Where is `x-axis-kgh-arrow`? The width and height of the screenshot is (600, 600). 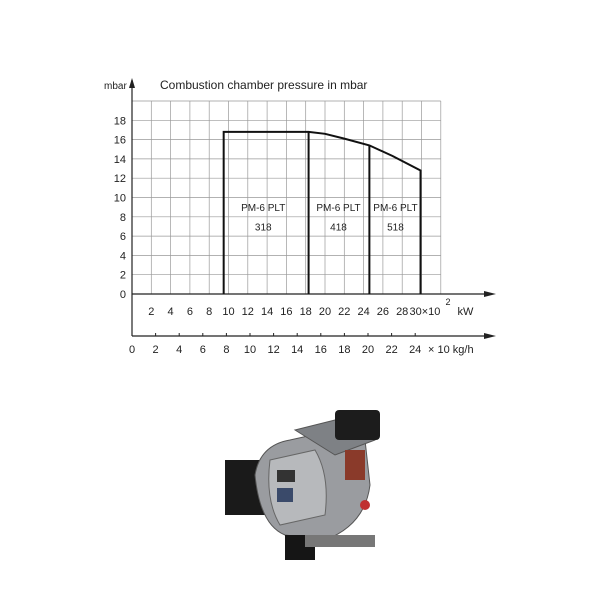
x-axis-kgh-arrow is located at coordinates (490, 336).